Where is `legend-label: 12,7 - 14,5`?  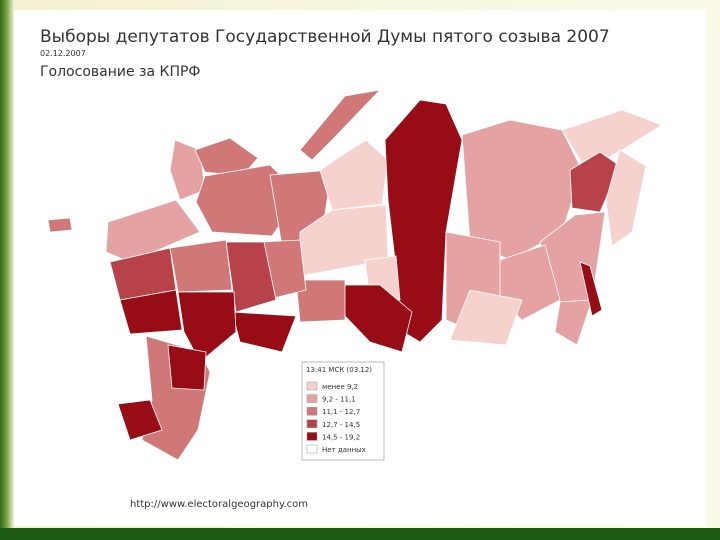
legend-label: 12,7 - 14,5 is located at coordinates (341, 425).